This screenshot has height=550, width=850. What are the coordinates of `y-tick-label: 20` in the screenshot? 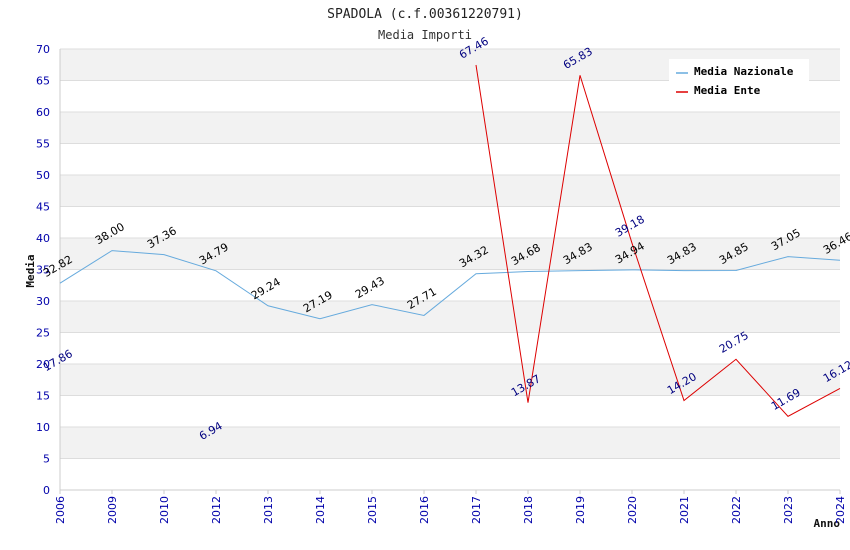 It's located at (43, 364).